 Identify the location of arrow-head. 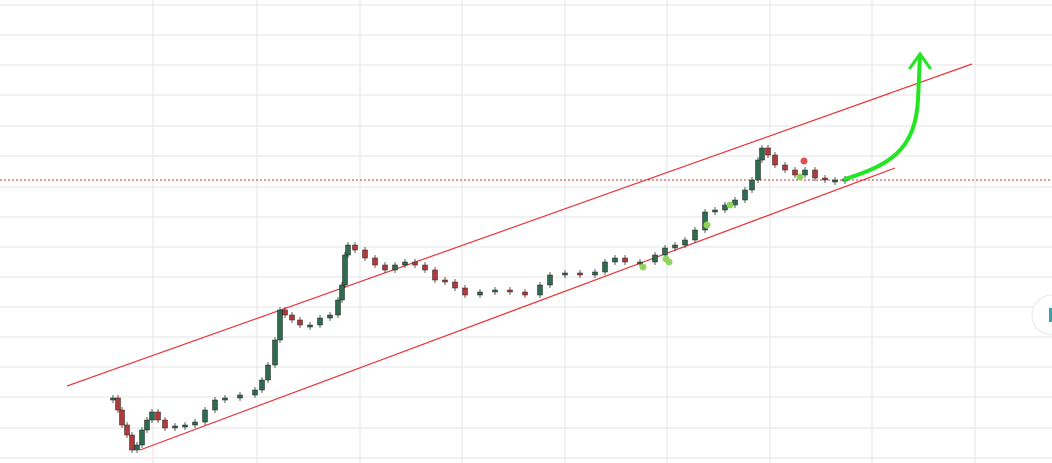
(920, 60).